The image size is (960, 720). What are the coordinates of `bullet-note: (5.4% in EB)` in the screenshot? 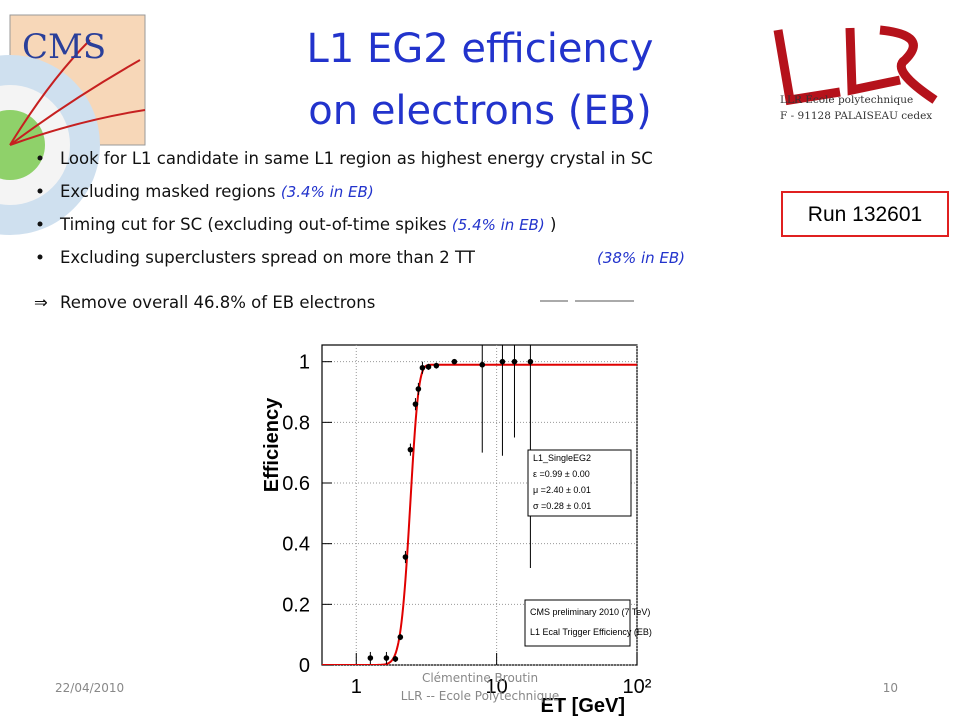 It's located at (498, 225).